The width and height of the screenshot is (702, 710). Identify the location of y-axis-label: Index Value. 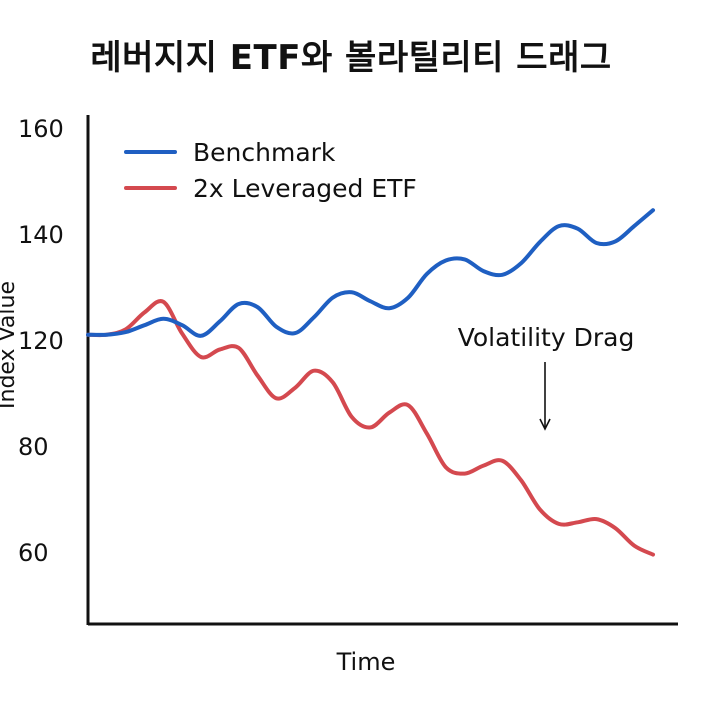
(10, 345).